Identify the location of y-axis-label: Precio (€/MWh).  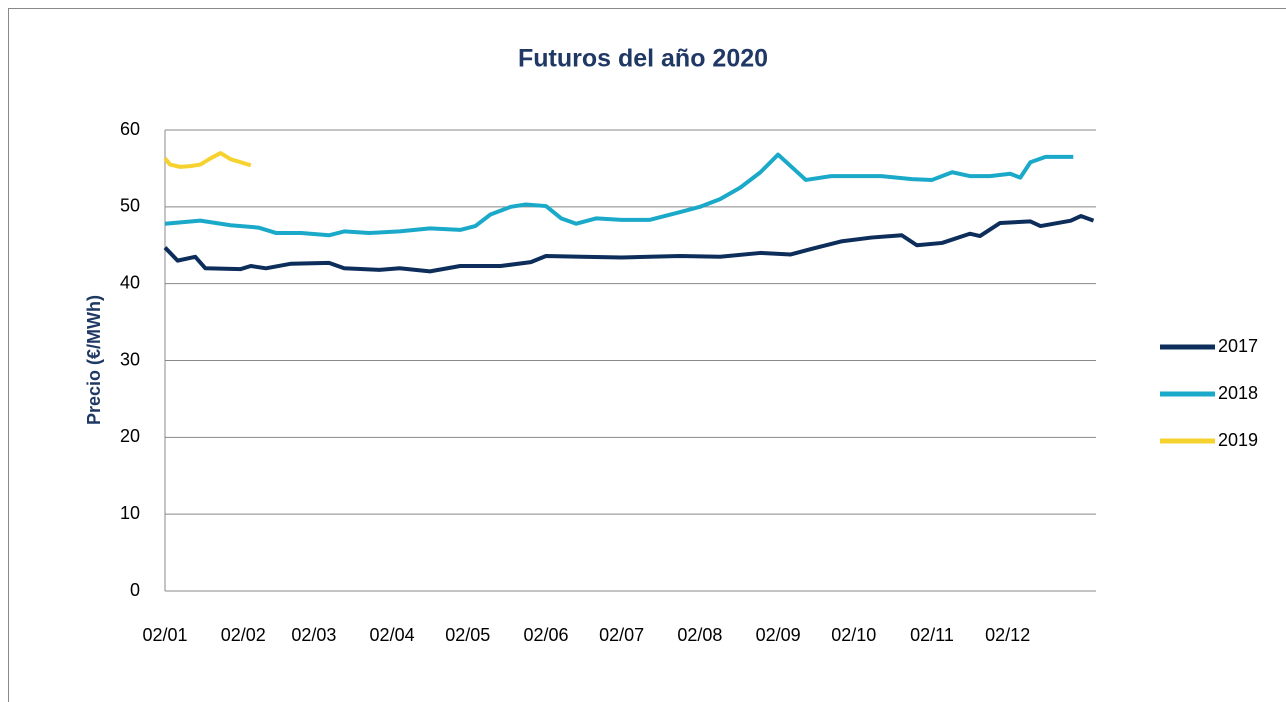
(94, 360).